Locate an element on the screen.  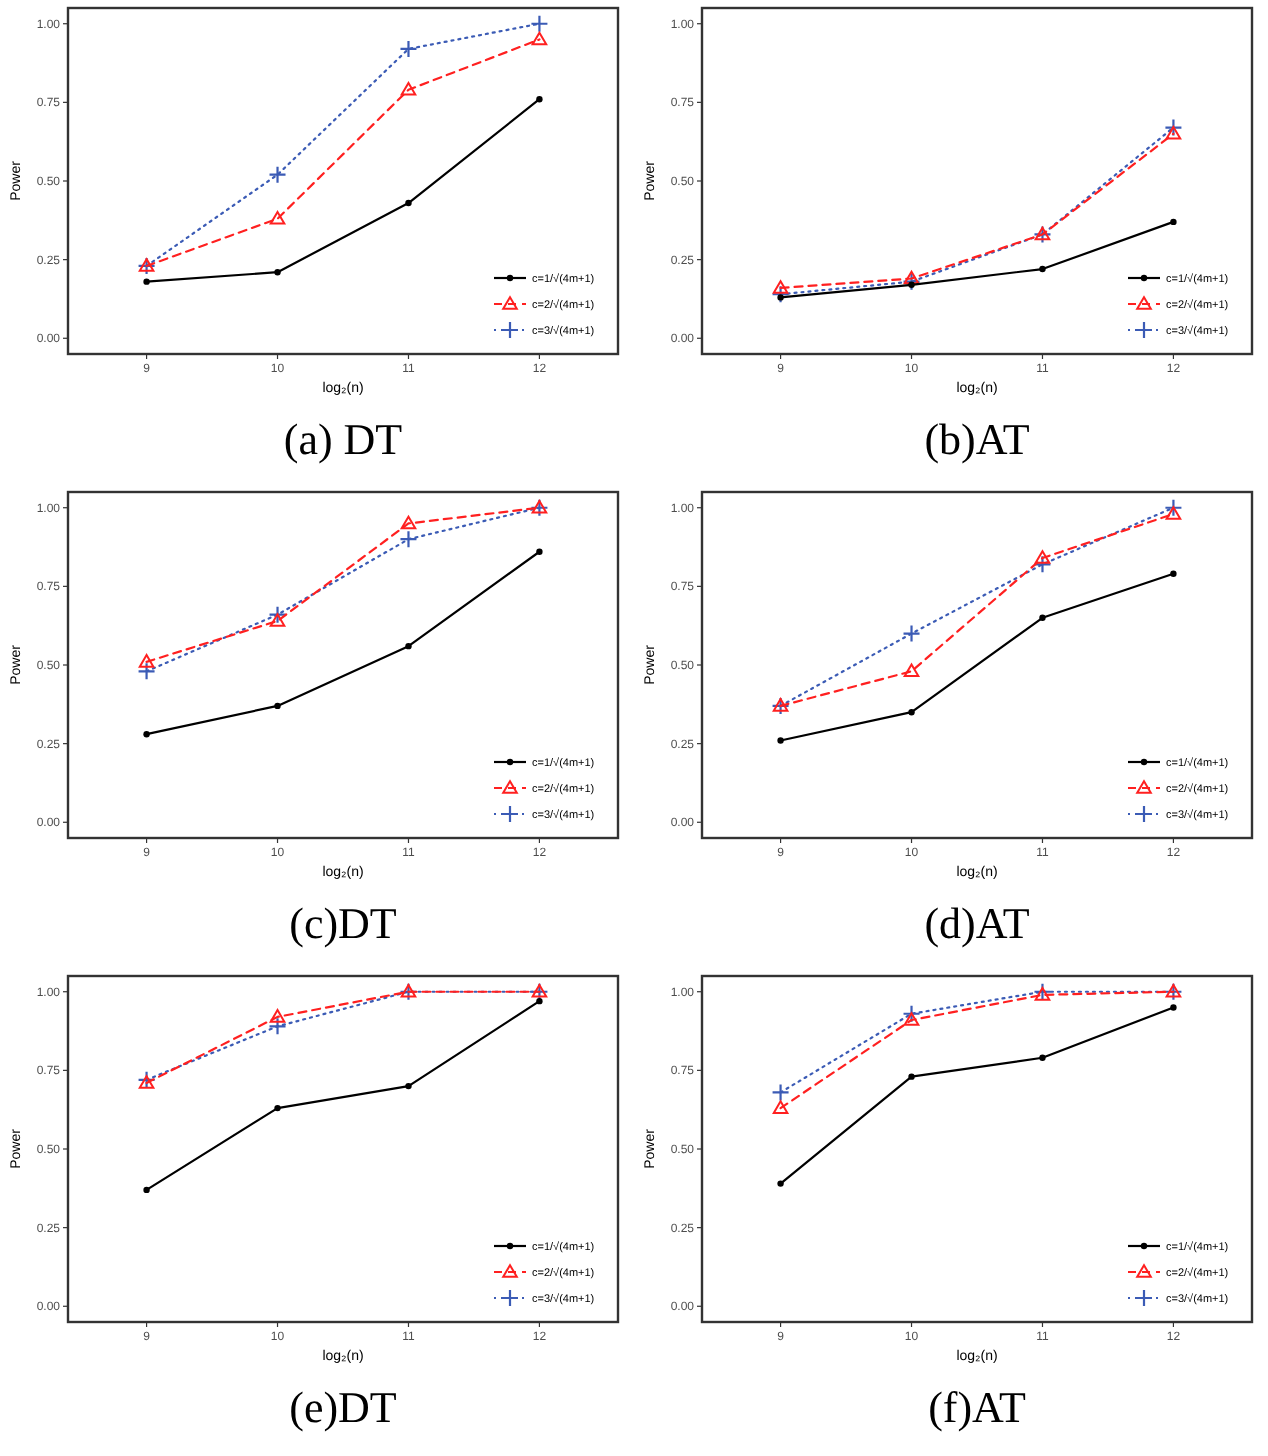
text: (a) DT is located at coordinates (343, 439).